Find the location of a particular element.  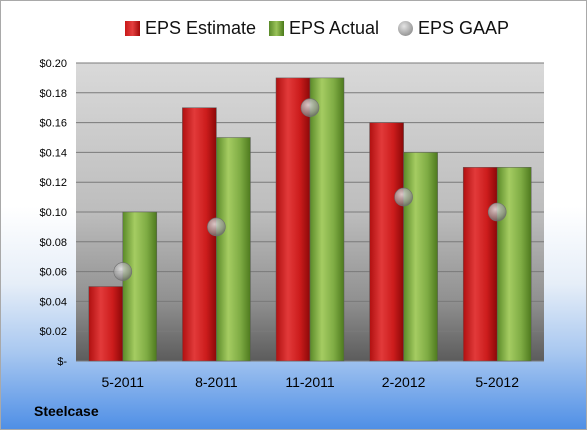

y-tick-label: $0.10 is located at coordinates (53, 213).